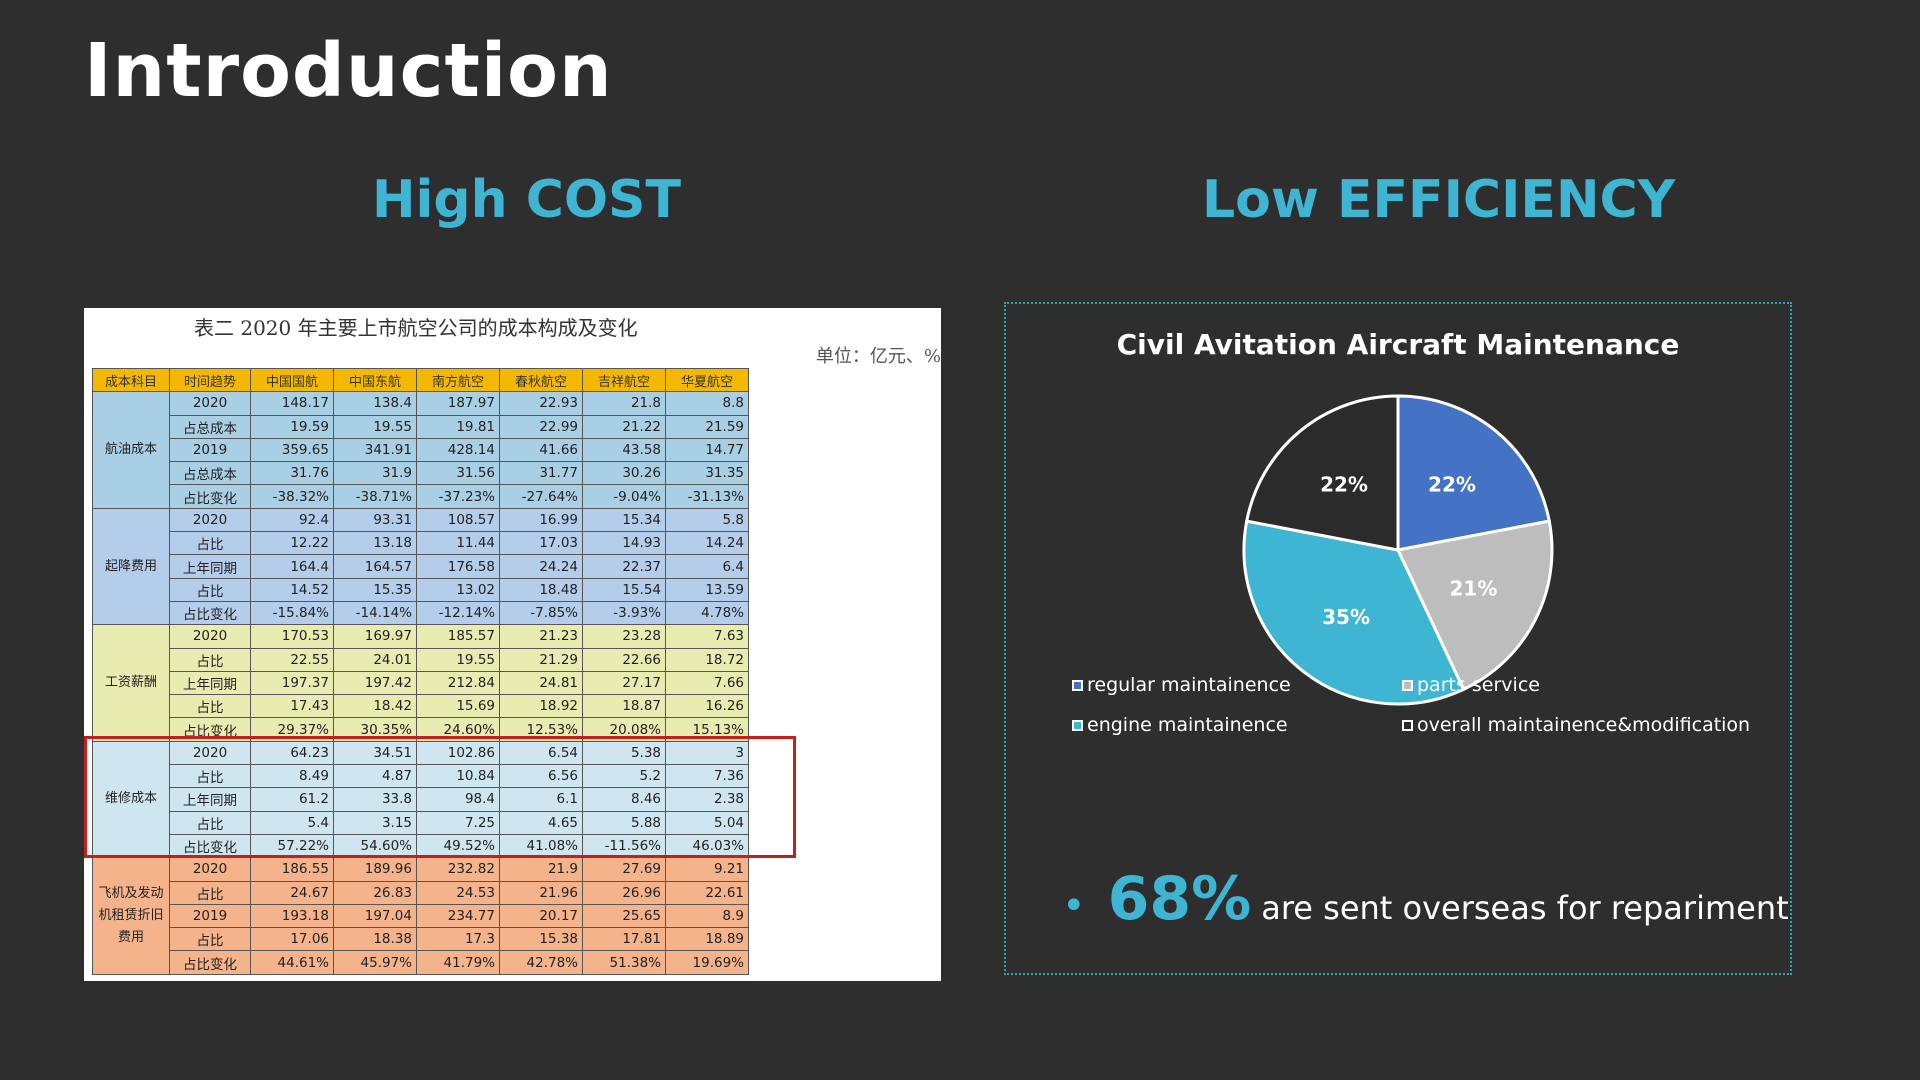  What do you see at coordinates (541, 613) in the screenshot?
I see `value-cell: -7.85%` at bounding box center [541, 613].